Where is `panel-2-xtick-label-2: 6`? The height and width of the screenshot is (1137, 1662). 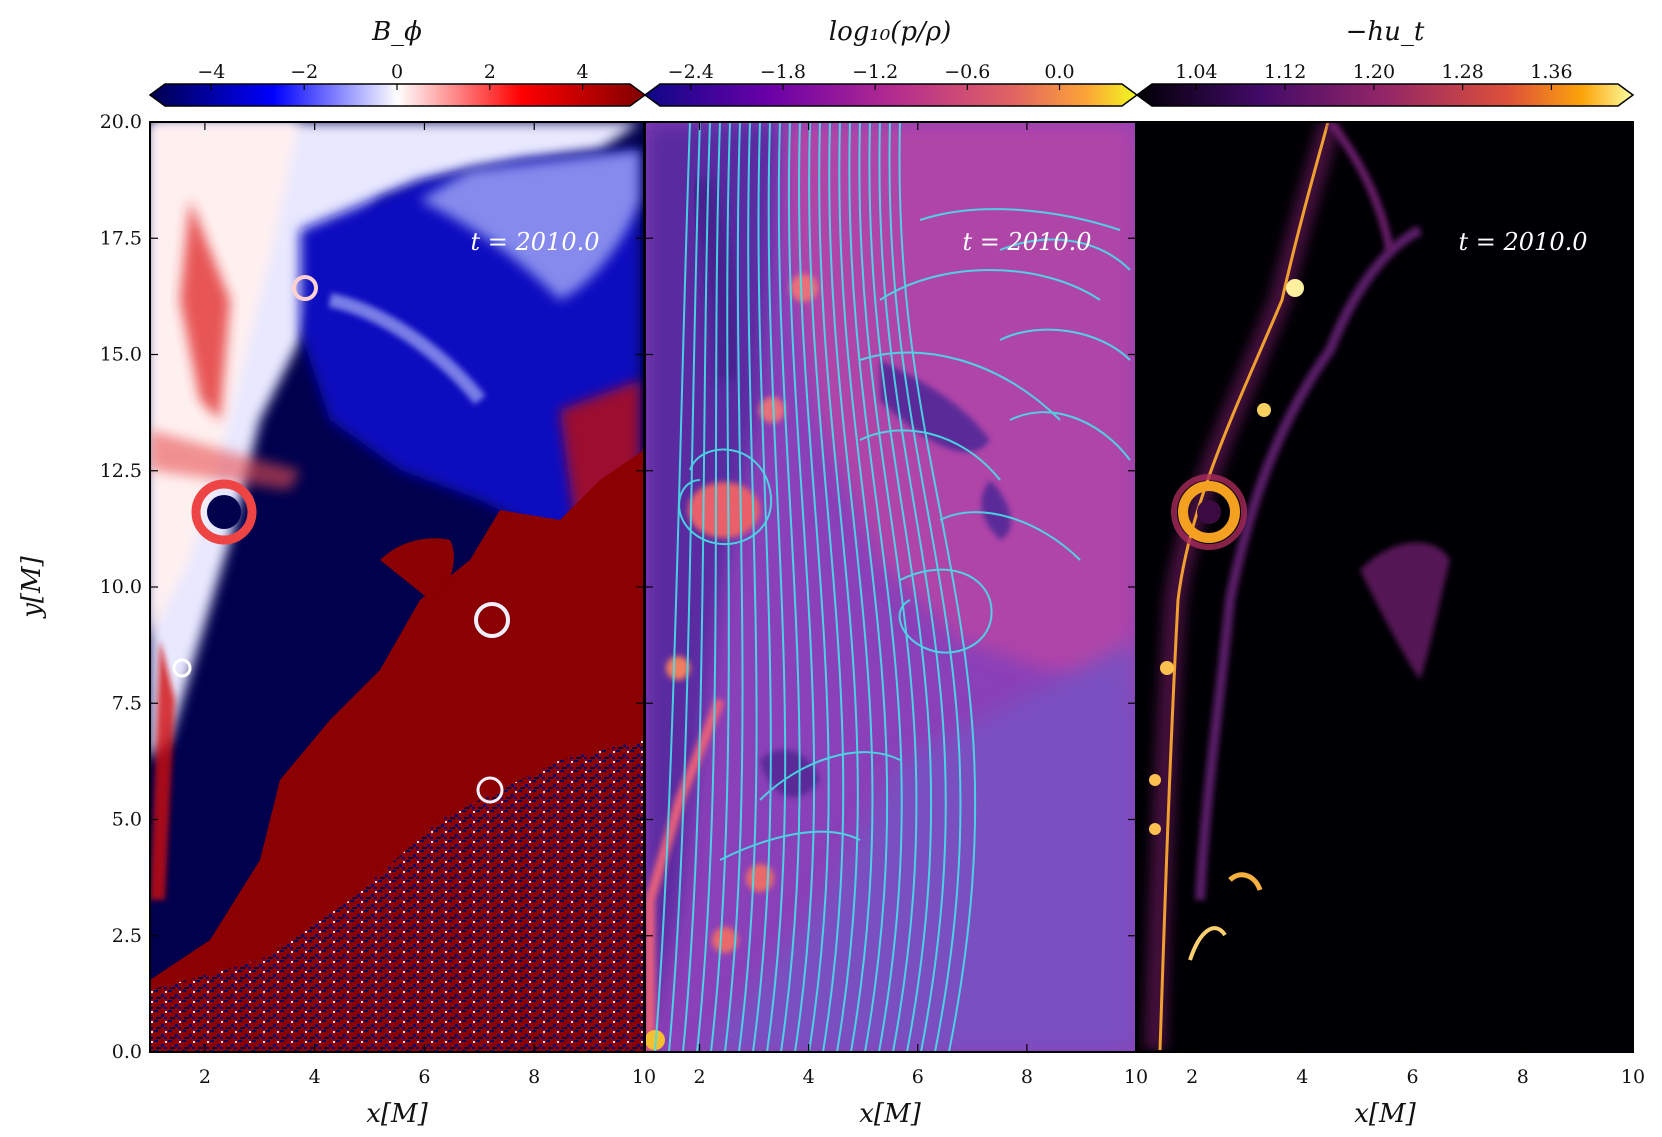
panel-2-xtick-label-2: 6 is located at coordinates (1413, 1077).